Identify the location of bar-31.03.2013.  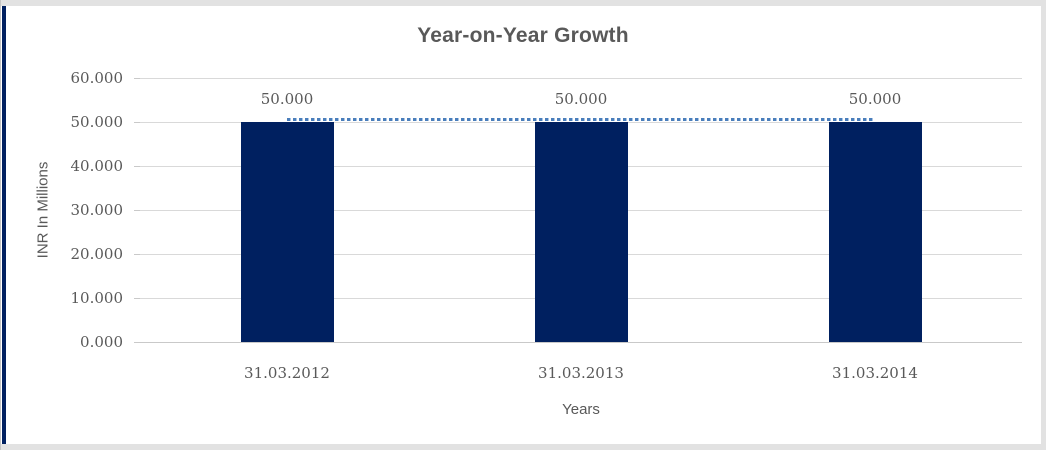
(581, 232).